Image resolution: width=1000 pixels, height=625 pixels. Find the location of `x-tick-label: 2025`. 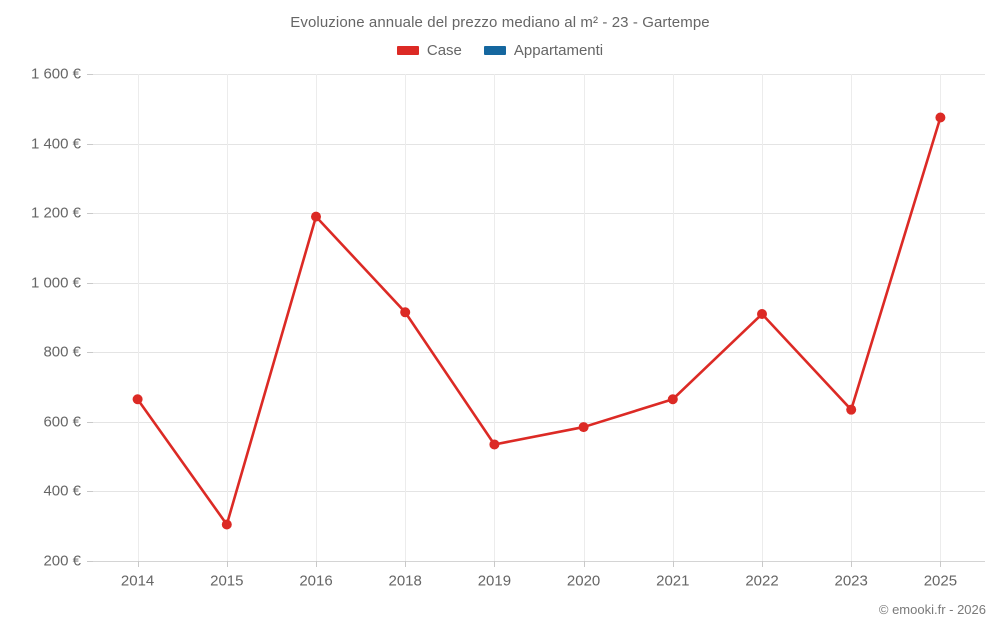

x-tick-label: 2025 is located at coordinates (940, 580).